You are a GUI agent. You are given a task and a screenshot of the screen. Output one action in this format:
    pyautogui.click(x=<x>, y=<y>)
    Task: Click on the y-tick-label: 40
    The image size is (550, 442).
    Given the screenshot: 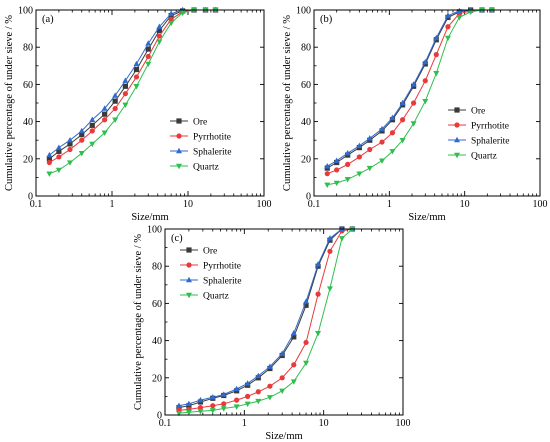 What is the action you would take?
    pyautogui.click(x=306, y=122)
    